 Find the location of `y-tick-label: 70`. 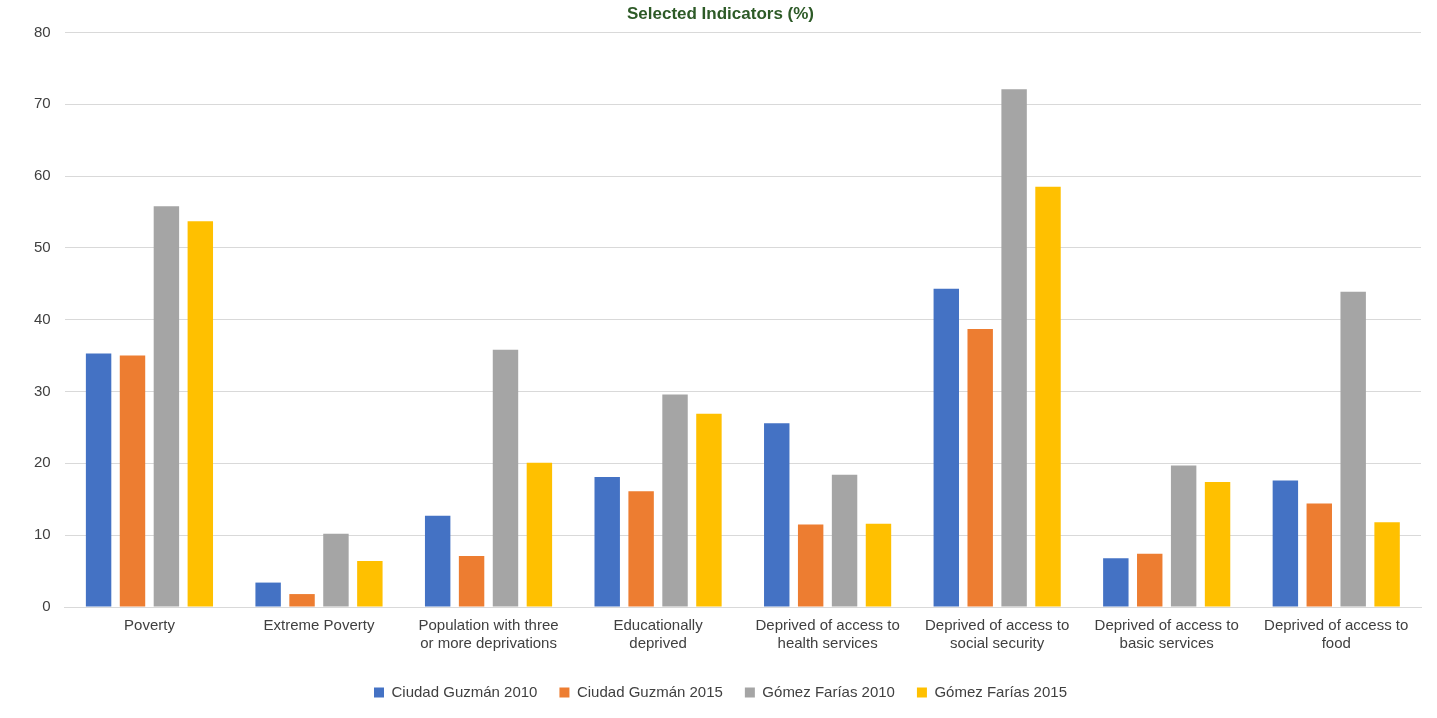

y-tick-label: 70 is located at coordinates (42, 103).